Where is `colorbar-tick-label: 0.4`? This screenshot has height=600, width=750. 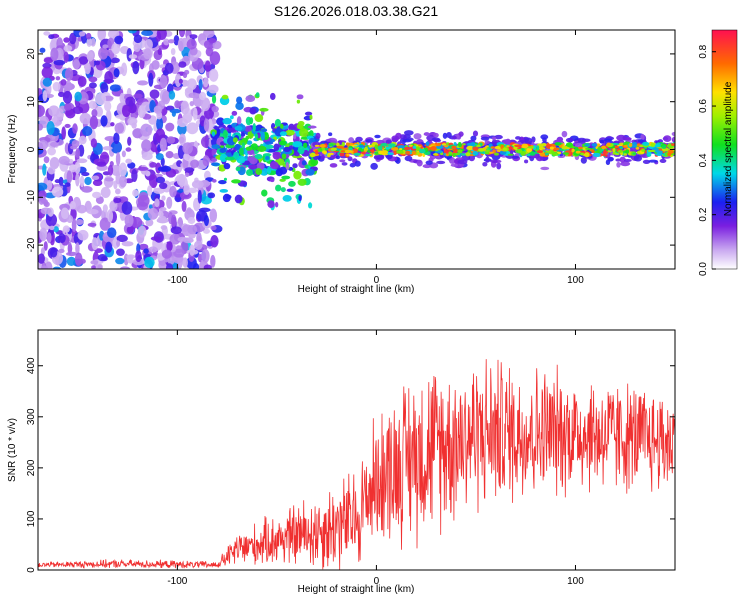 colorbar-tick-label: 0.4 is located at coordinates (703, 160).